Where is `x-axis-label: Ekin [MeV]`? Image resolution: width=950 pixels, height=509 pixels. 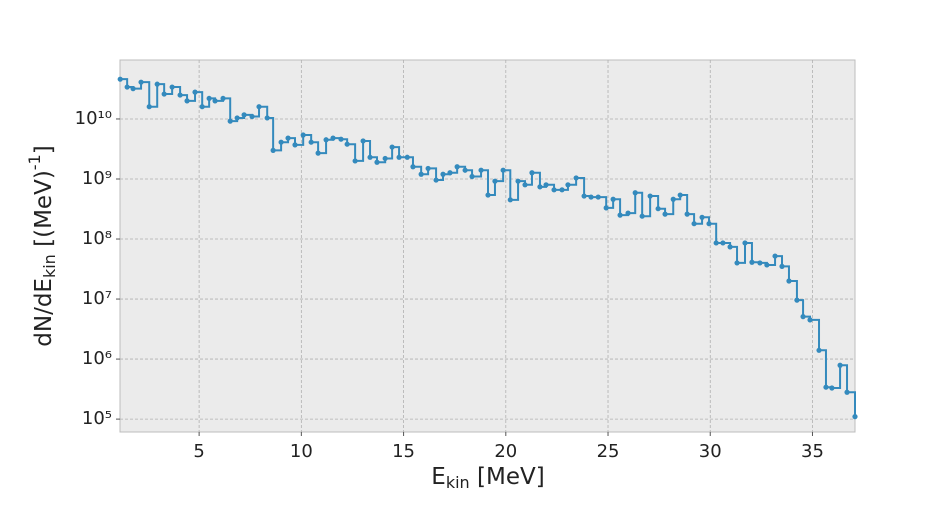
x-axis-label: Ekin [MeV] is located at coordinates (487, 478).